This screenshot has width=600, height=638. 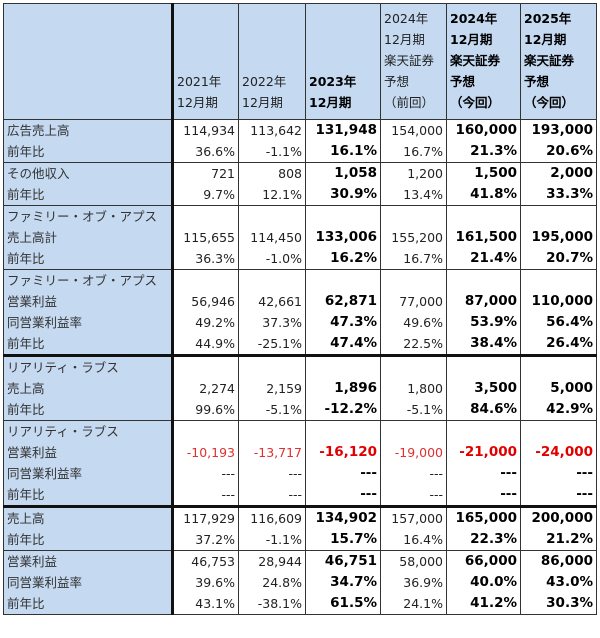 I want to click on value-cell: 40.0%, so click(x=483, y=582).